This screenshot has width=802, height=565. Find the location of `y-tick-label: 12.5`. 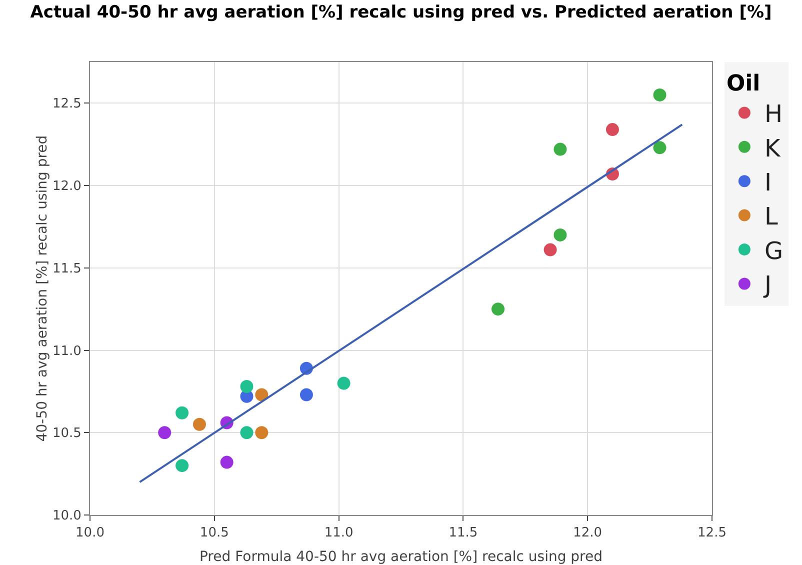

y-tick-label: 12.5 is located at coordinates (67, 104).